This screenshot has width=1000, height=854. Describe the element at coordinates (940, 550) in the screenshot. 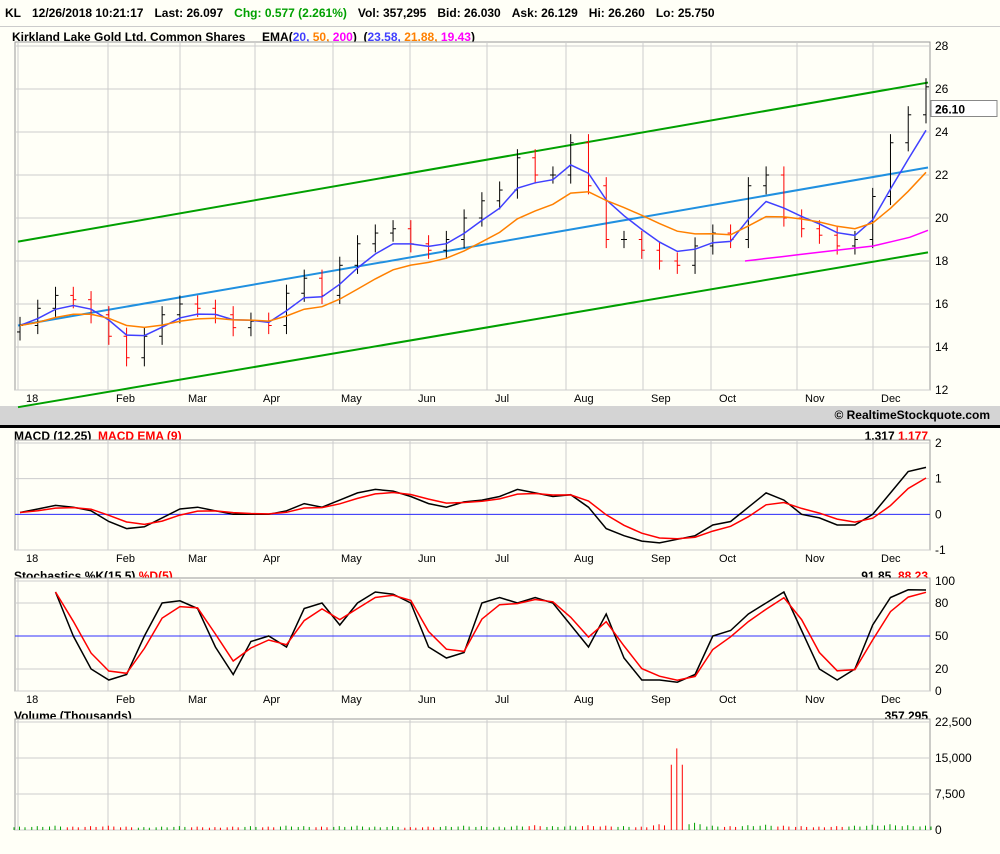

I see `y-tick-label: -1` at that location.